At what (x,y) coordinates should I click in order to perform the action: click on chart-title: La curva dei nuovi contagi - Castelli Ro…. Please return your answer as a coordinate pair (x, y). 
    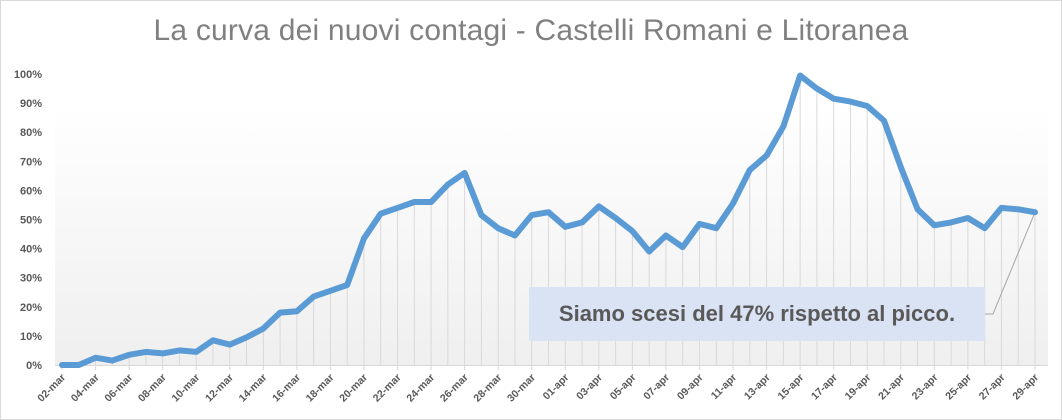
    Looking at the image, I should click on (531, 30).